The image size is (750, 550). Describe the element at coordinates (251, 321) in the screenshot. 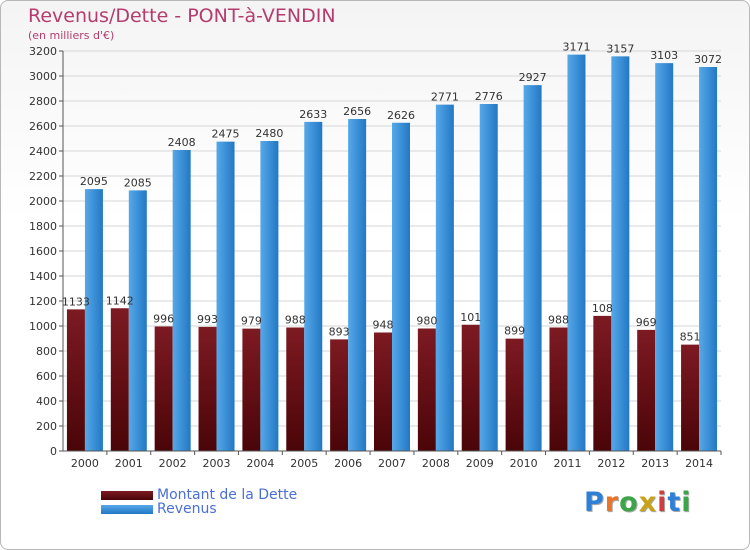

I see `debt-value-label: 979` at that location.